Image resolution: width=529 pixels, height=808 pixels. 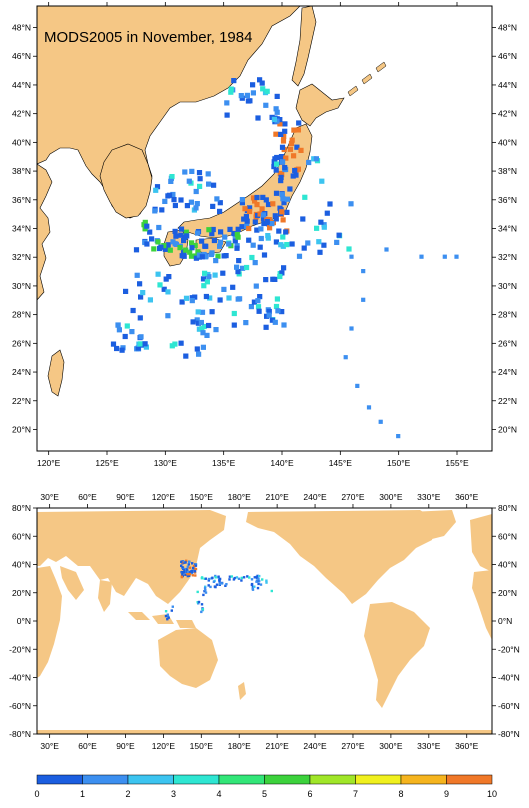 What do you see at coordinates (49, 497) in the screenshot?
I see `global-x-label-top: 30°E` at bounding box center [49, 497].